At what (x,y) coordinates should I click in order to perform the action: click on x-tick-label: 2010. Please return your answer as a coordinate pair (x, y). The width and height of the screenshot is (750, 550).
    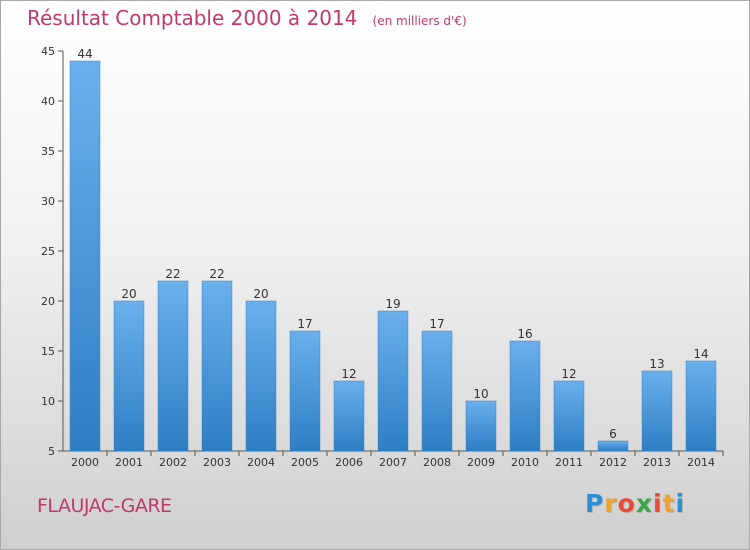
    Looking at the image, I should click on (525, 462).